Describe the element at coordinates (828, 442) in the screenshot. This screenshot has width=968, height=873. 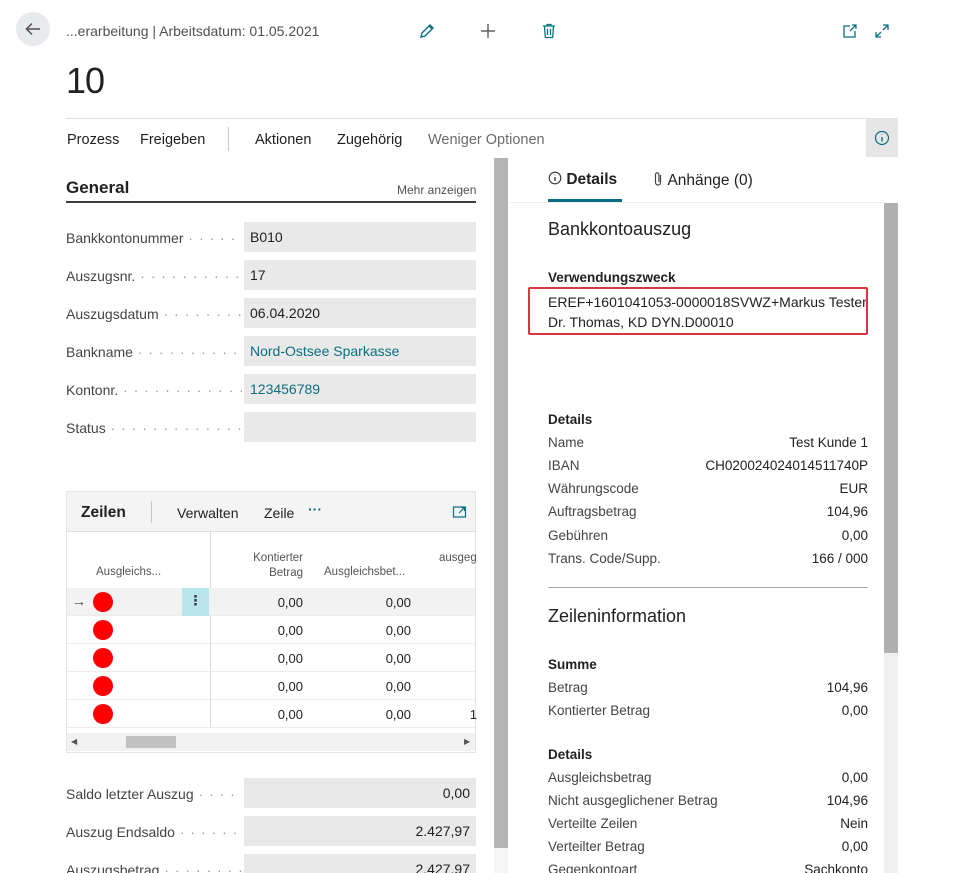
I see `detail-value: Test Kunde 1` at that location.